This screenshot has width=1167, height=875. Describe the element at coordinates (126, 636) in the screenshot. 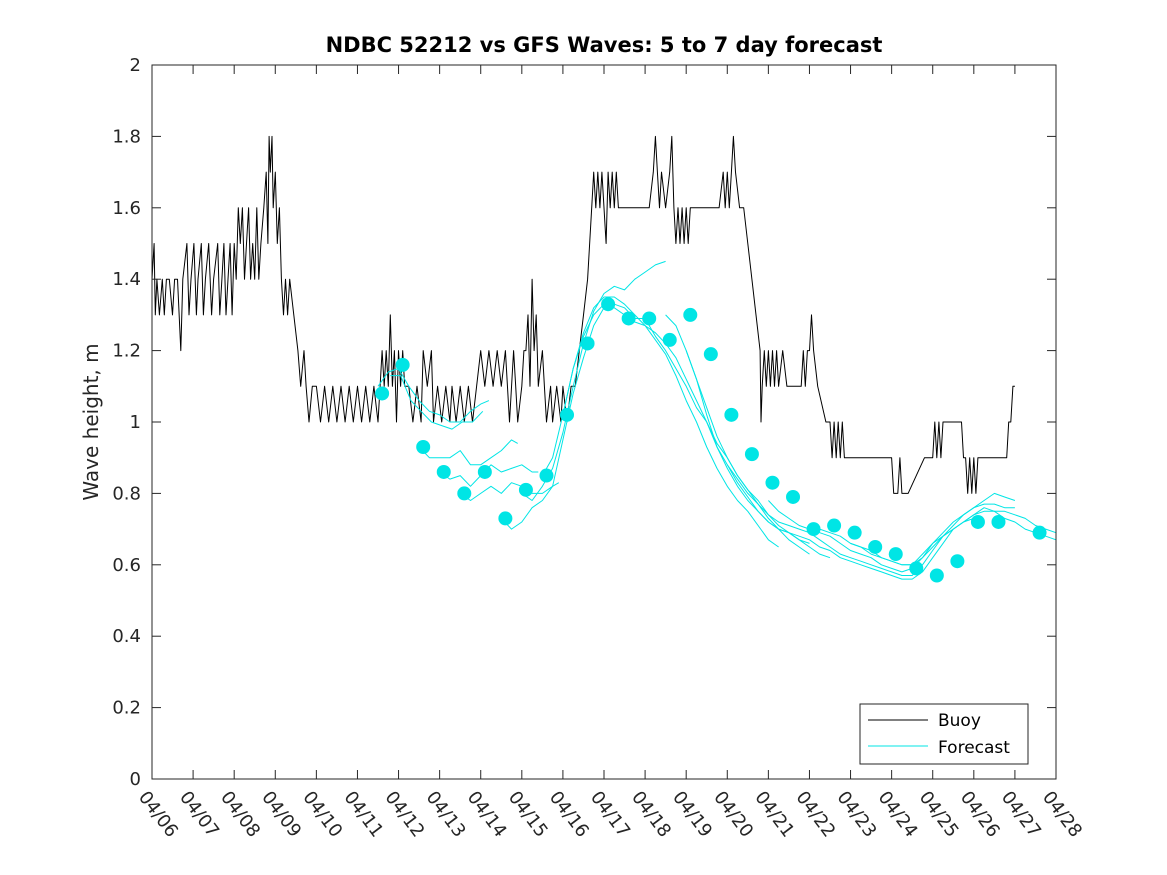

I see `y-tick-label: 0.4` at that location.